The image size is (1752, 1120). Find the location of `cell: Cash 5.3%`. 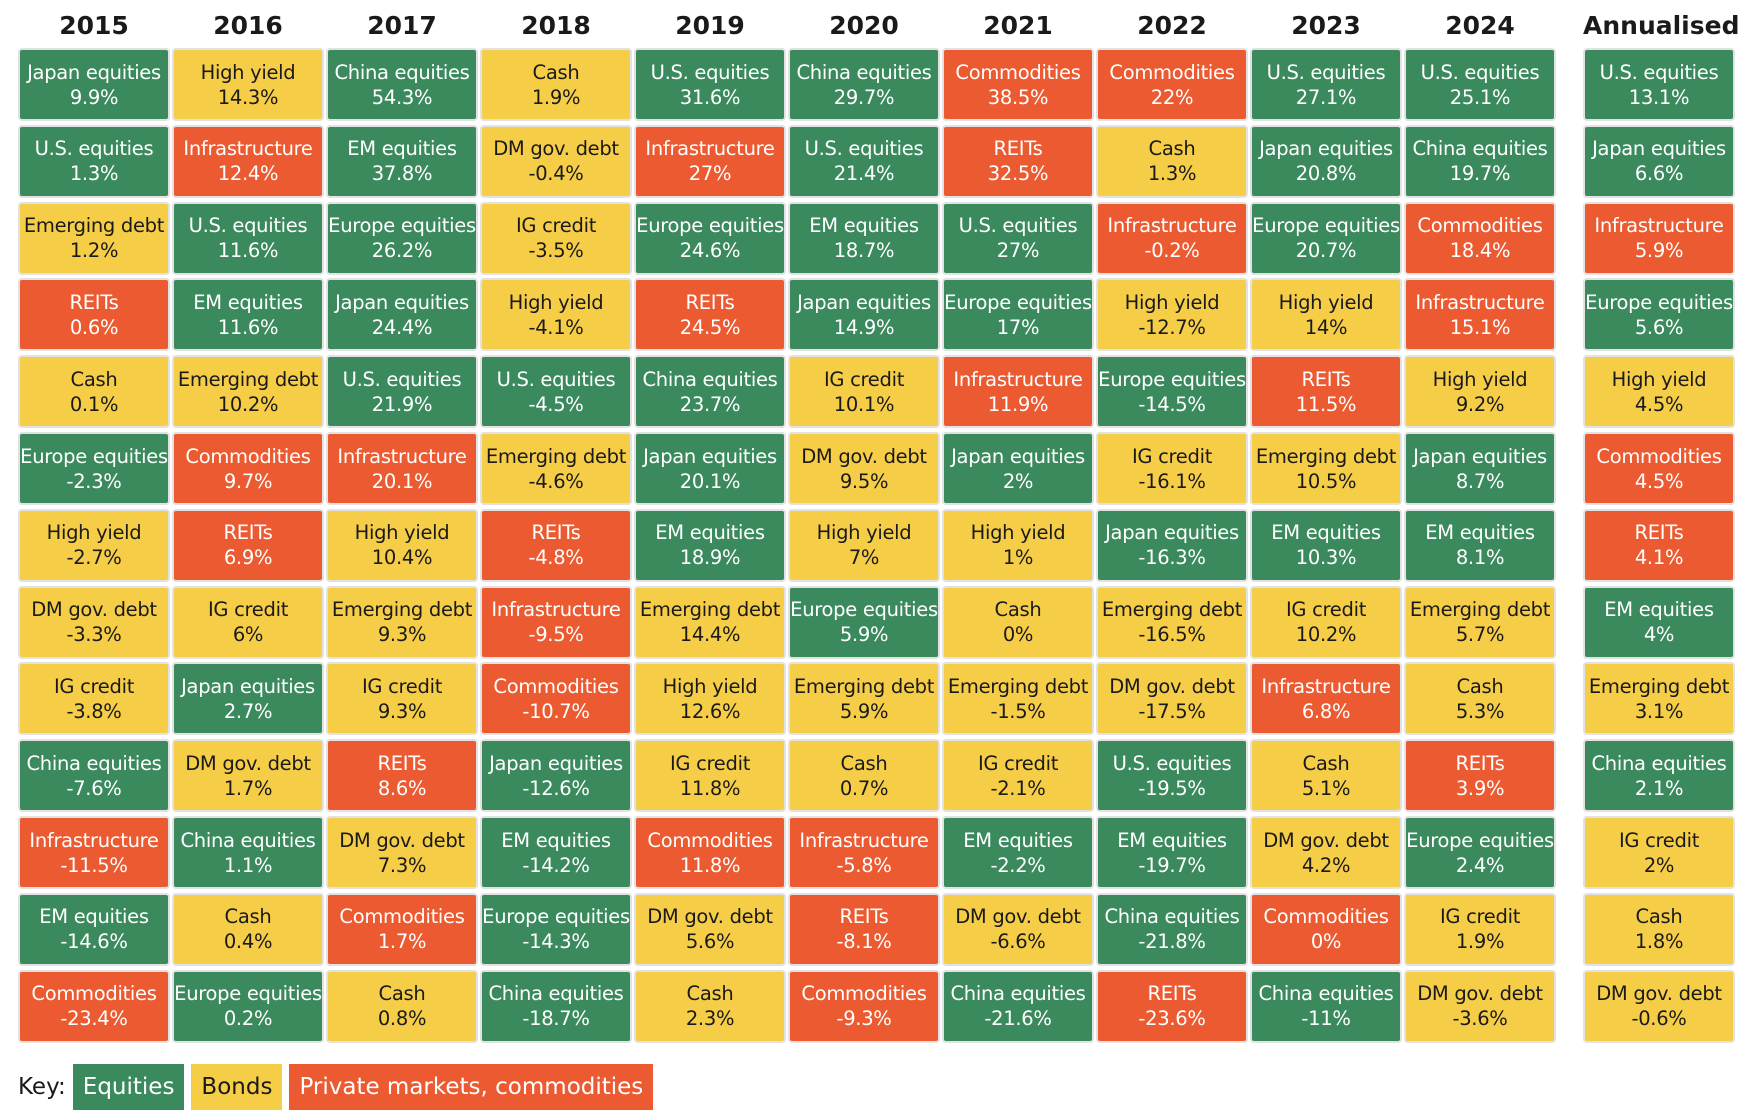

cell: Cash 5.3% is located at coordinates (1480, 699).